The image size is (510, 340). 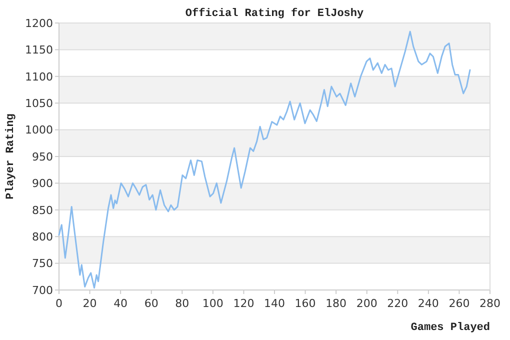 I want to click on x-tick-label: 80, so click(x=182, y=303).